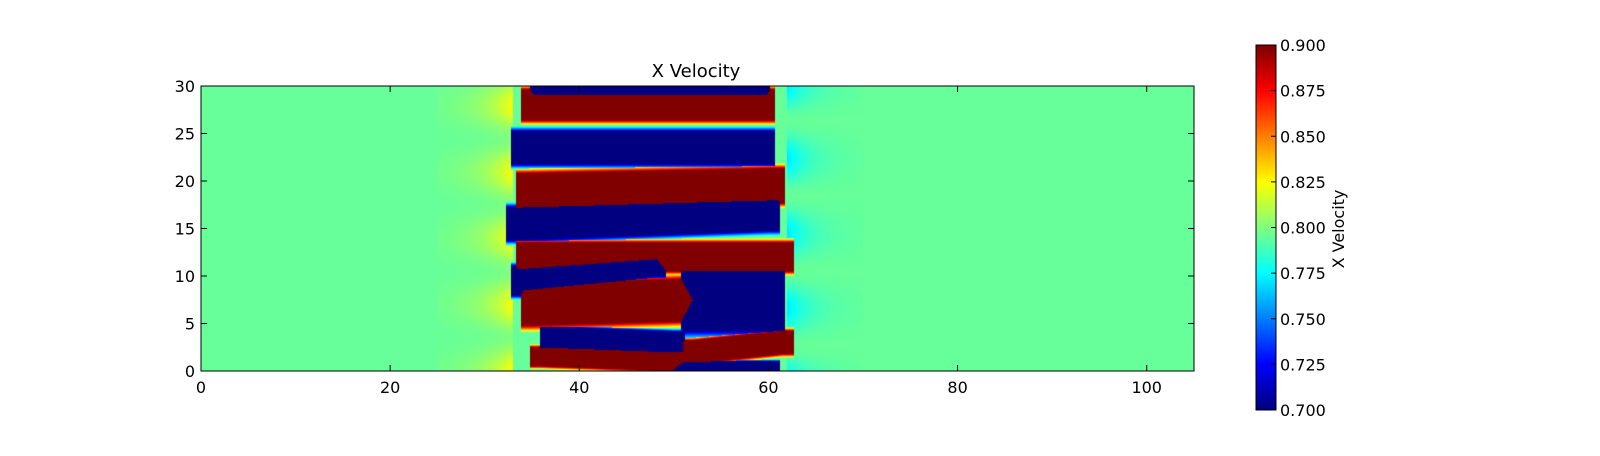 The width and height of the screenshot is (1600, 456). What do you see at coordinates (1303, 319) in the screenshot?
I see `colorbar-tick-label: 0.750` at bounding box center [1303, 319].